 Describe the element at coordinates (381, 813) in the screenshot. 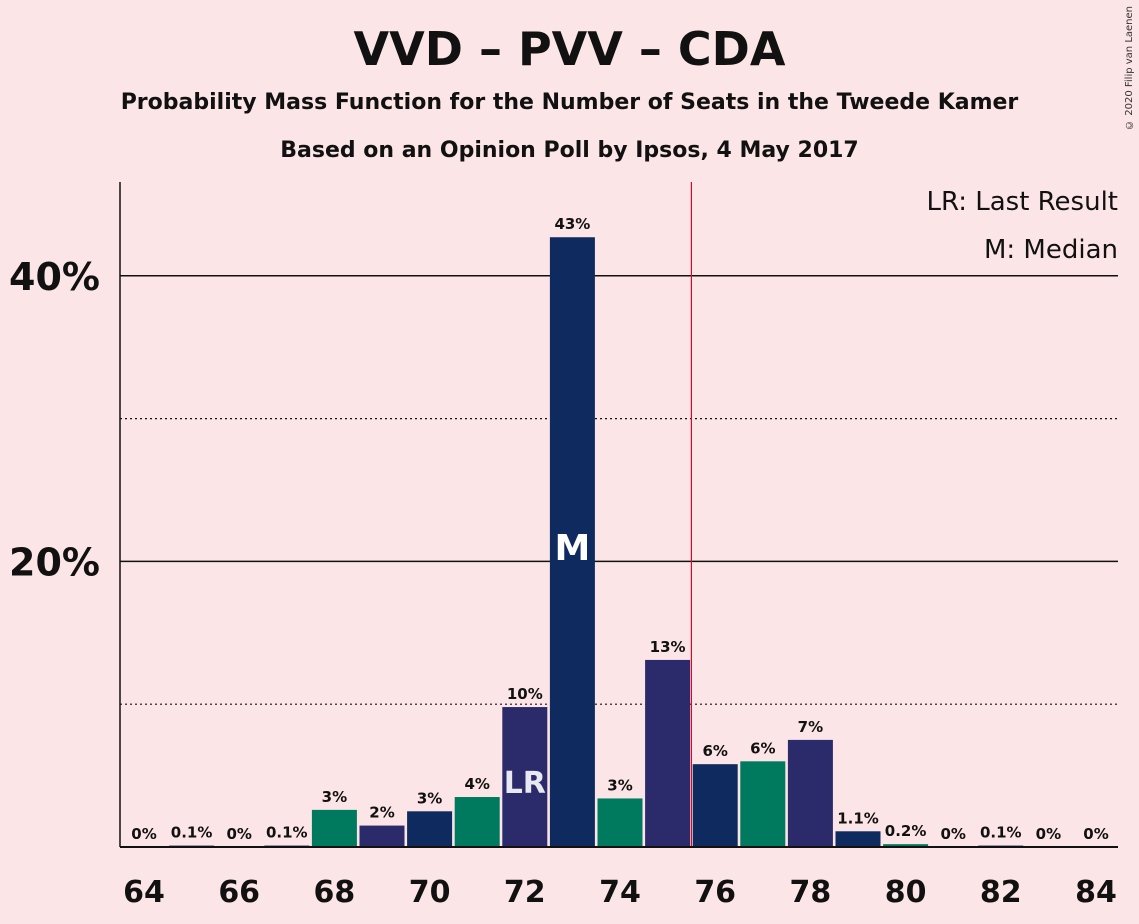

I see `data-label: 2%` at that location.